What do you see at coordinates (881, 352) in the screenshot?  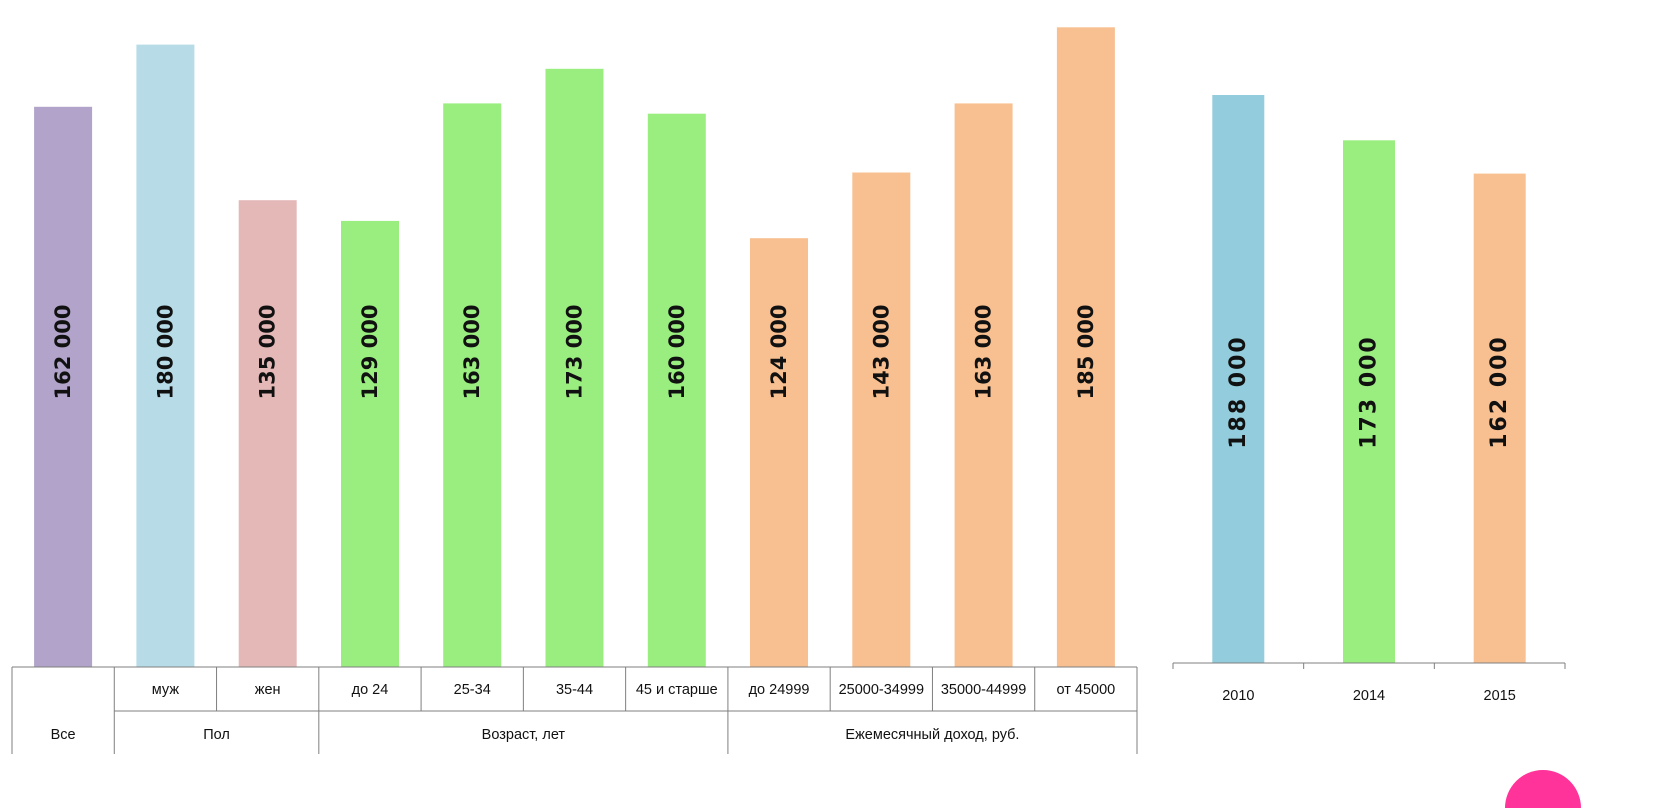 I see `bar-value-label: 143 000` at bounding box center [881, 352].